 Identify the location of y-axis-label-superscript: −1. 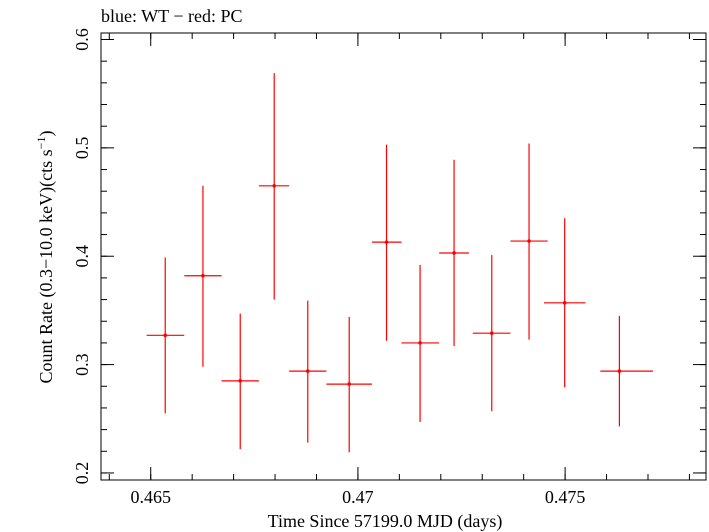
(41, 143).